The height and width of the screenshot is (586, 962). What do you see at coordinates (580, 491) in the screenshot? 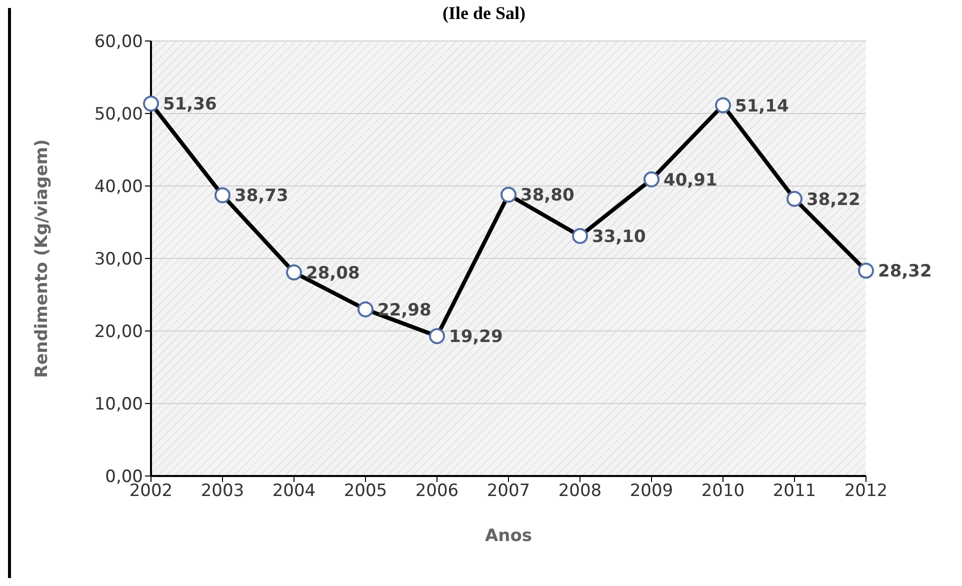
I see `x-tick-label: 2008` at bounding box center [580, 491].